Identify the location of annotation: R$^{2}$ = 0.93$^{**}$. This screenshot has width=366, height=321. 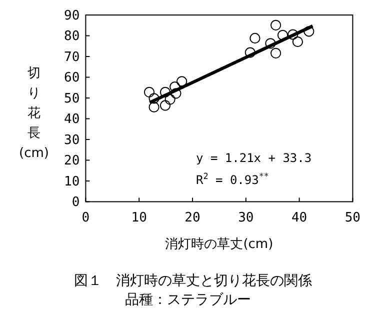
(232, 179).